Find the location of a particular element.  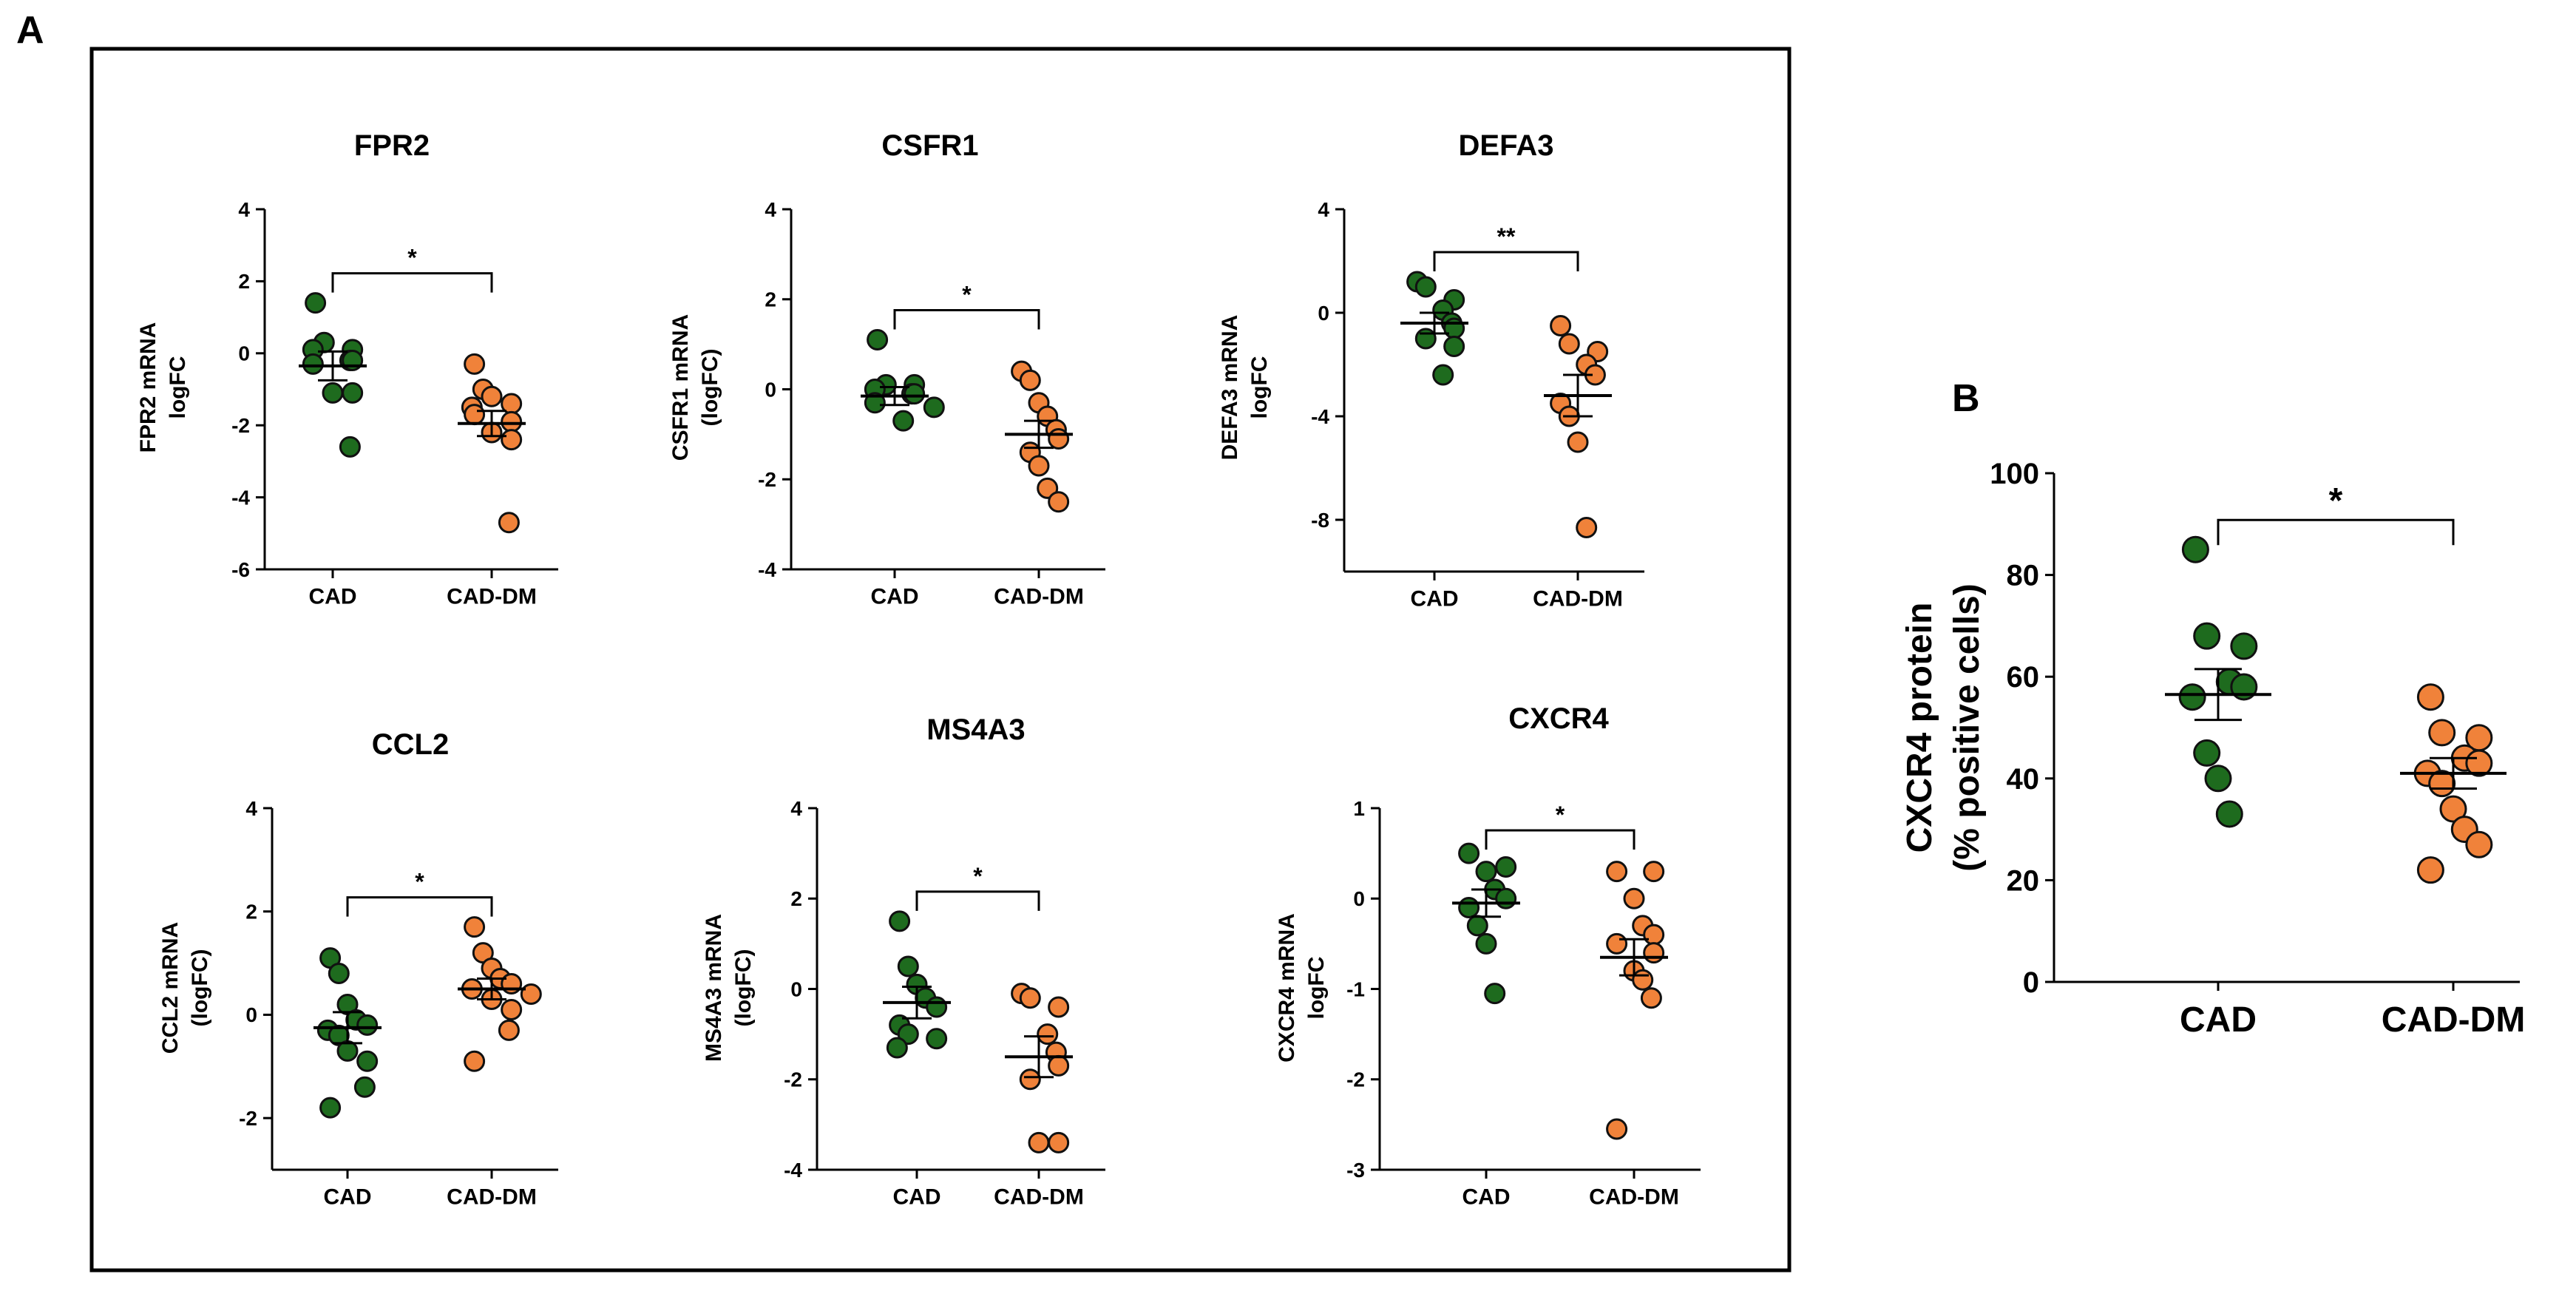

chart-title: CSFR1 is located at coordinates (929, 145).